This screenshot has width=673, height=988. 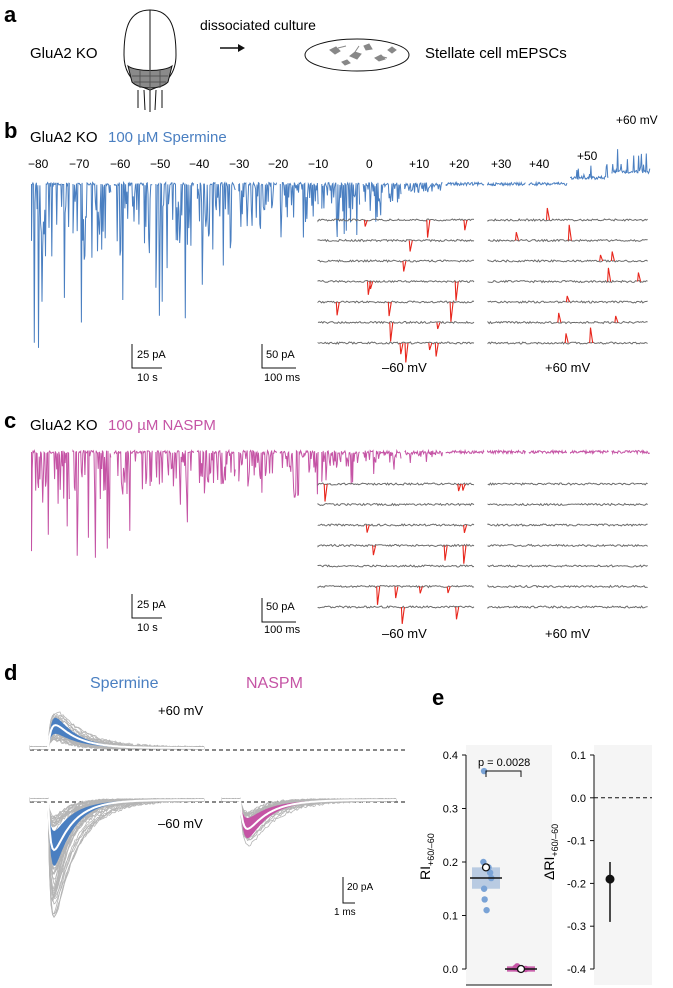 What do you see at coordinates (278, 164) in the screenshot?
I see `voltage-label: −20` at bounding box center [278, 164].